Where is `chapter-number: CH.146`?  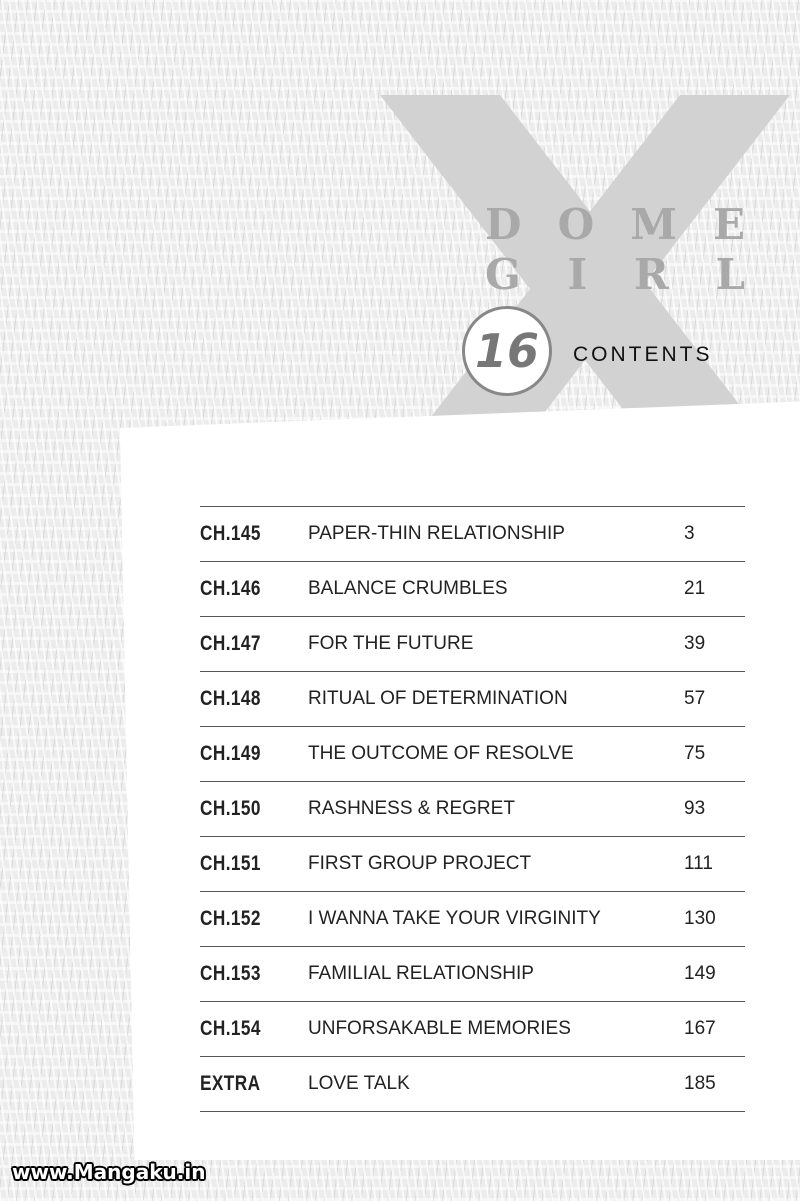
chapter-number: CH.146 is located at coordinates (230, 588).